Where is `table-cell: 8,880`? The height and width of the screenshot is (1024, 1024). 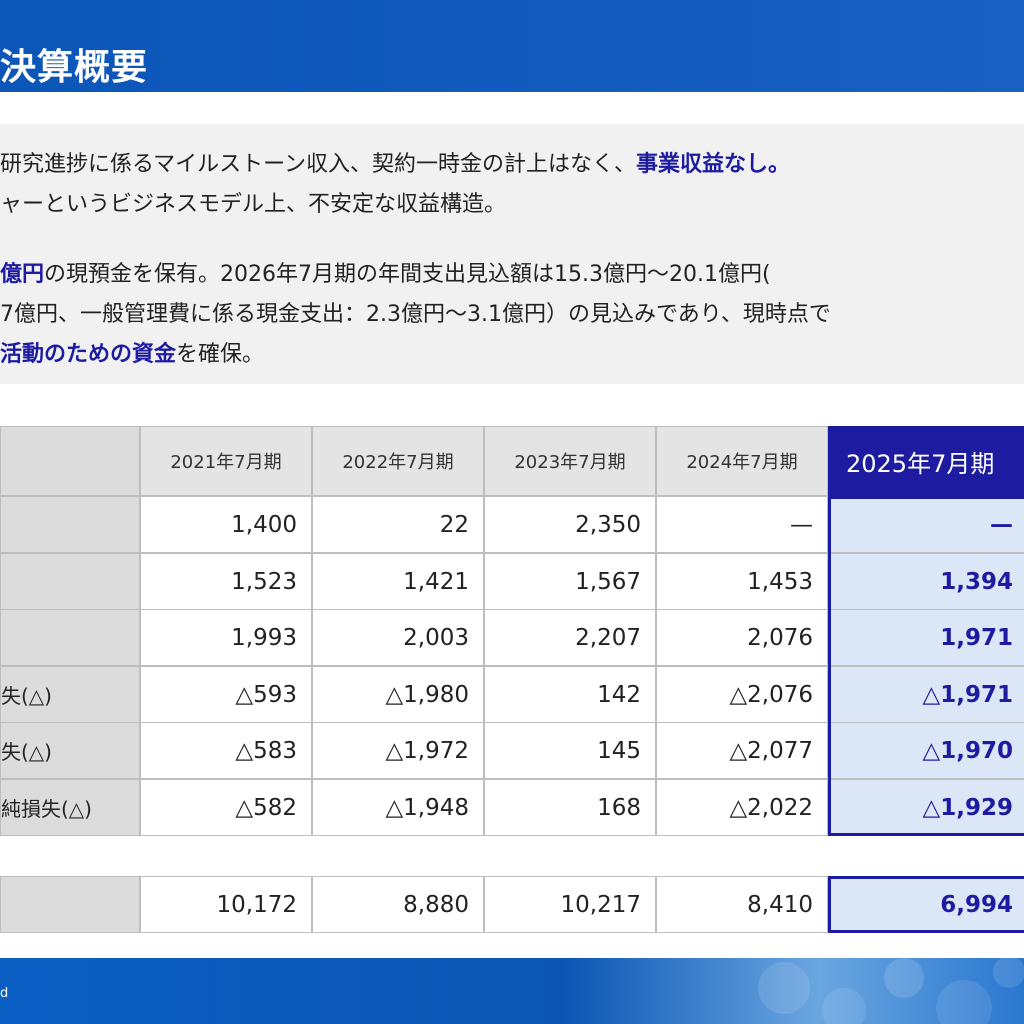 table-cell: 8,880 is located at coordinates (398, 904).